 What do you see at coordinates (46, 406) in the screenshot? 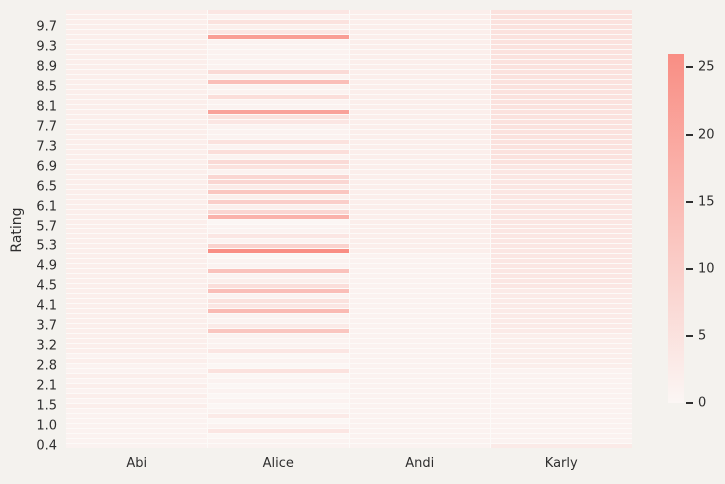
I see `y-tick-label: 1.5` at bounding box center [46, 406].